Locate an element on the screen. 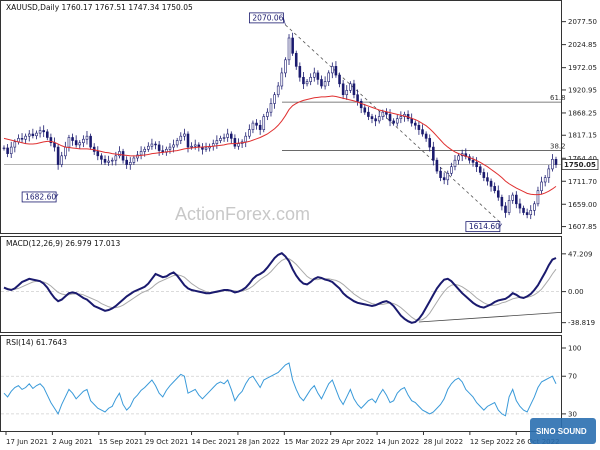  fib-label: 38.2 is located at coordinates (558, 147).